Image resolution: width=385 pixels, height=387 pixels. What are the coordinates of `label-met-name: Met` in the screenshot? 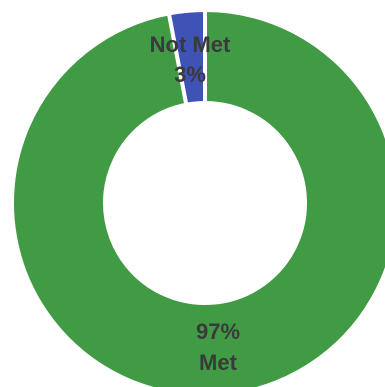 It's located at (218, 362).